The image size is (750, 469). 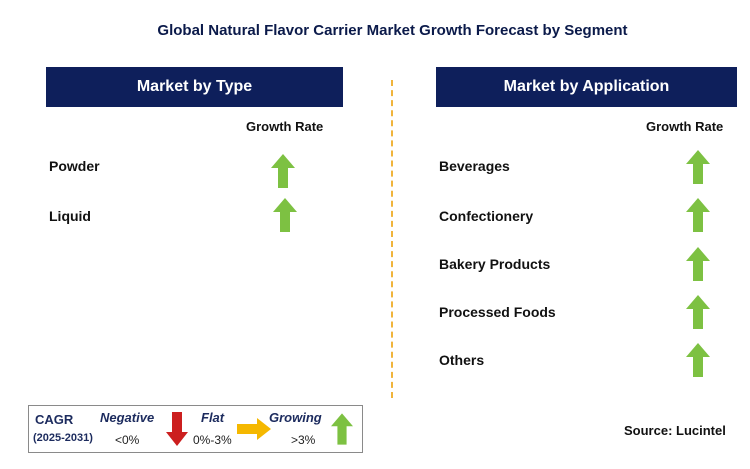 What do you see at coordinates (74, 166) in the screenshot?
I see `type-item-powder: Powder` at bounding box center [74, 166].